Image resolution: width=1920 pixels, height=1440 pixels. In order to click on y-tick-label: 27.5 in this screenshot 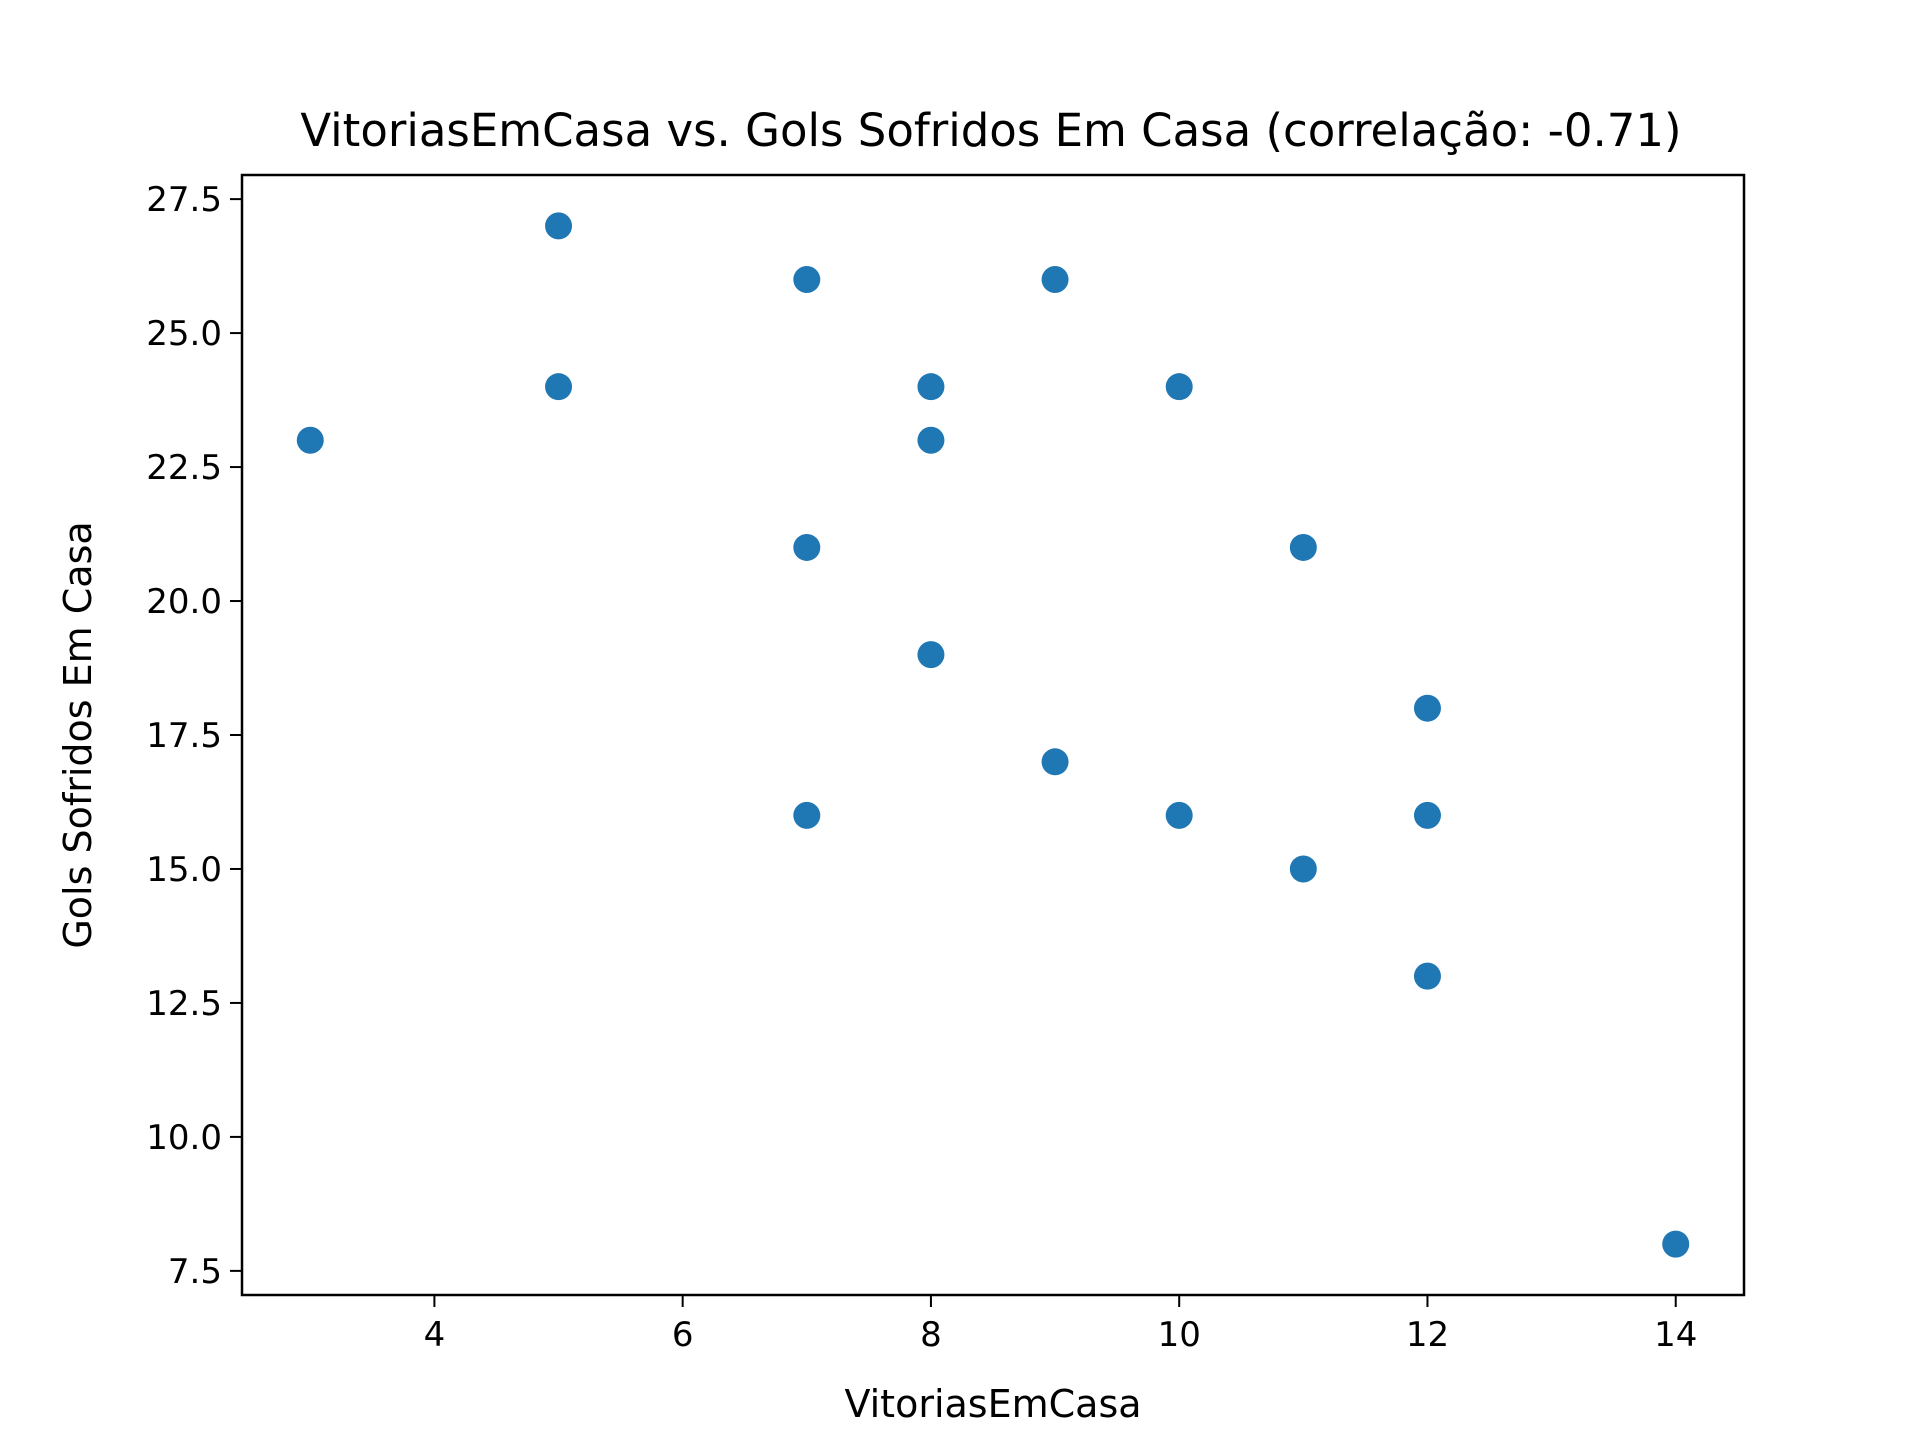, I will do `click(184, 200)`.